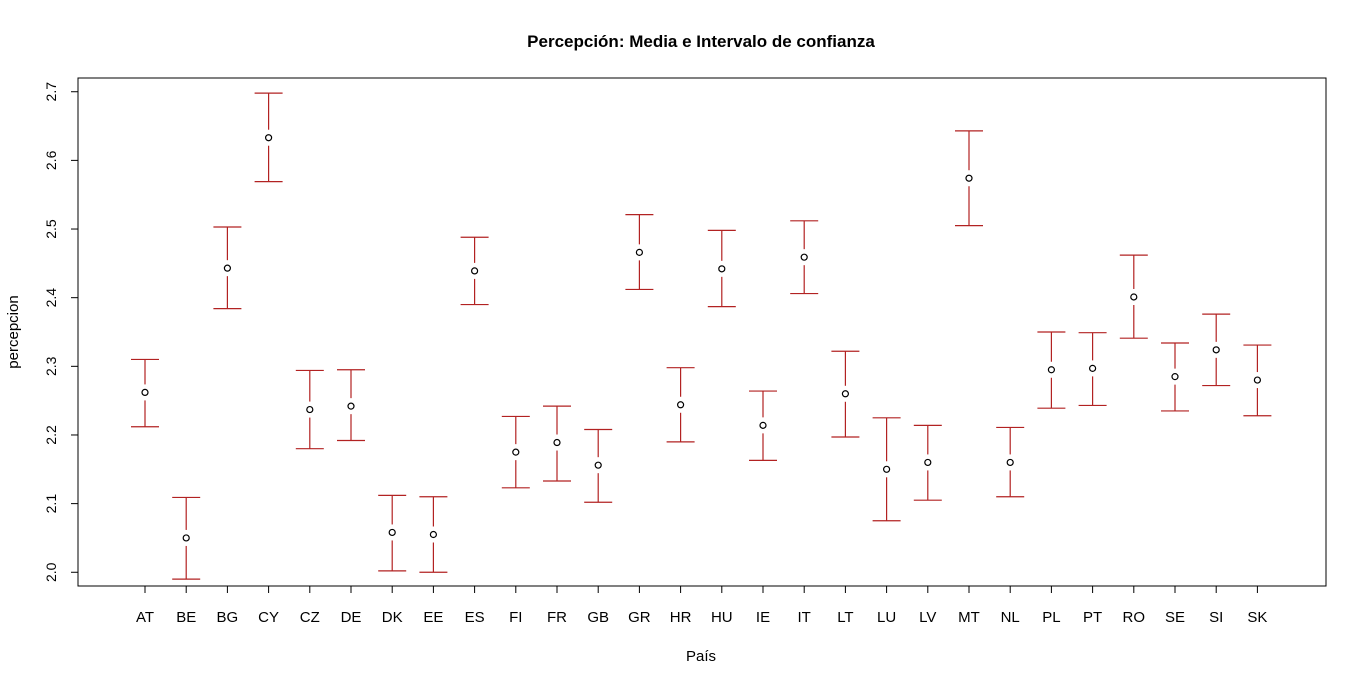 The image size is (1366, 690). Describe the element at coordinates (13, 331) in the screenshot. I see `y-axis-label: percepcion` at that location.